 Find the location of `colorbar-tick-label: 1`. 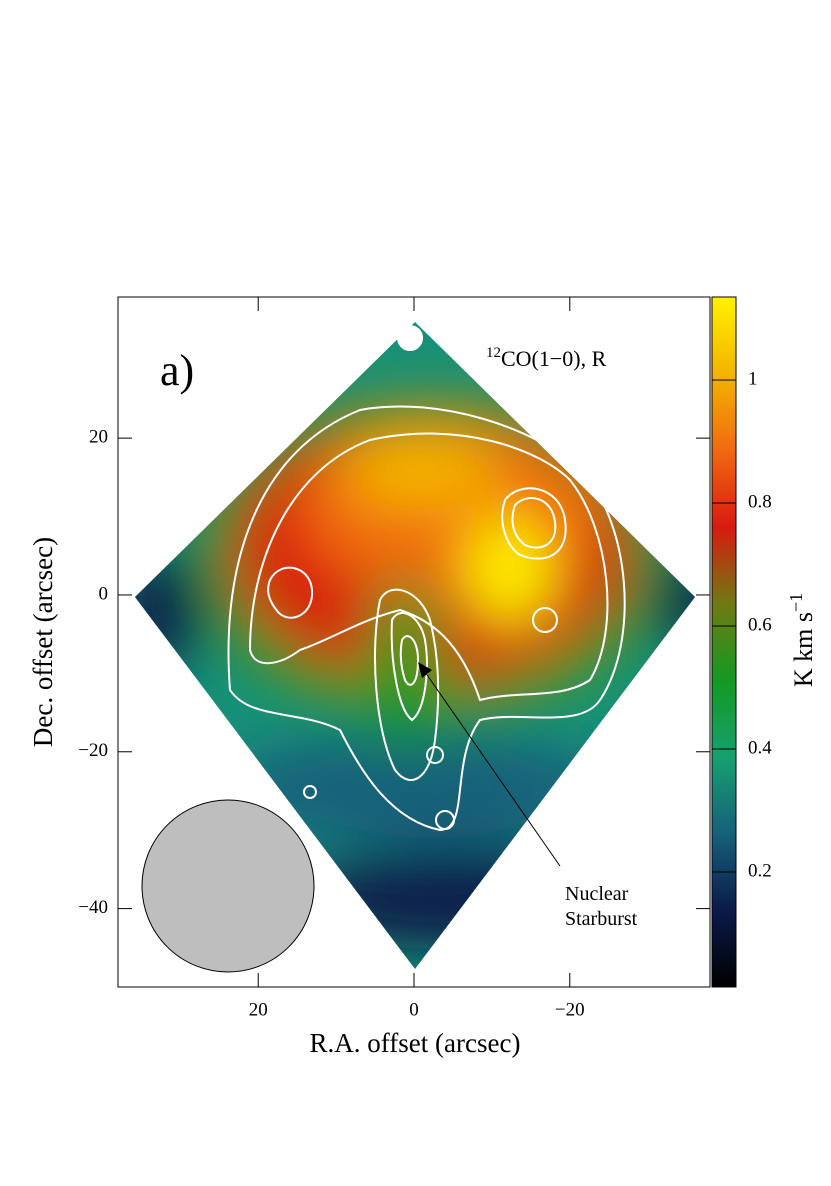

colorbar-tick-label: 1 is located at coordinates (753, 378).